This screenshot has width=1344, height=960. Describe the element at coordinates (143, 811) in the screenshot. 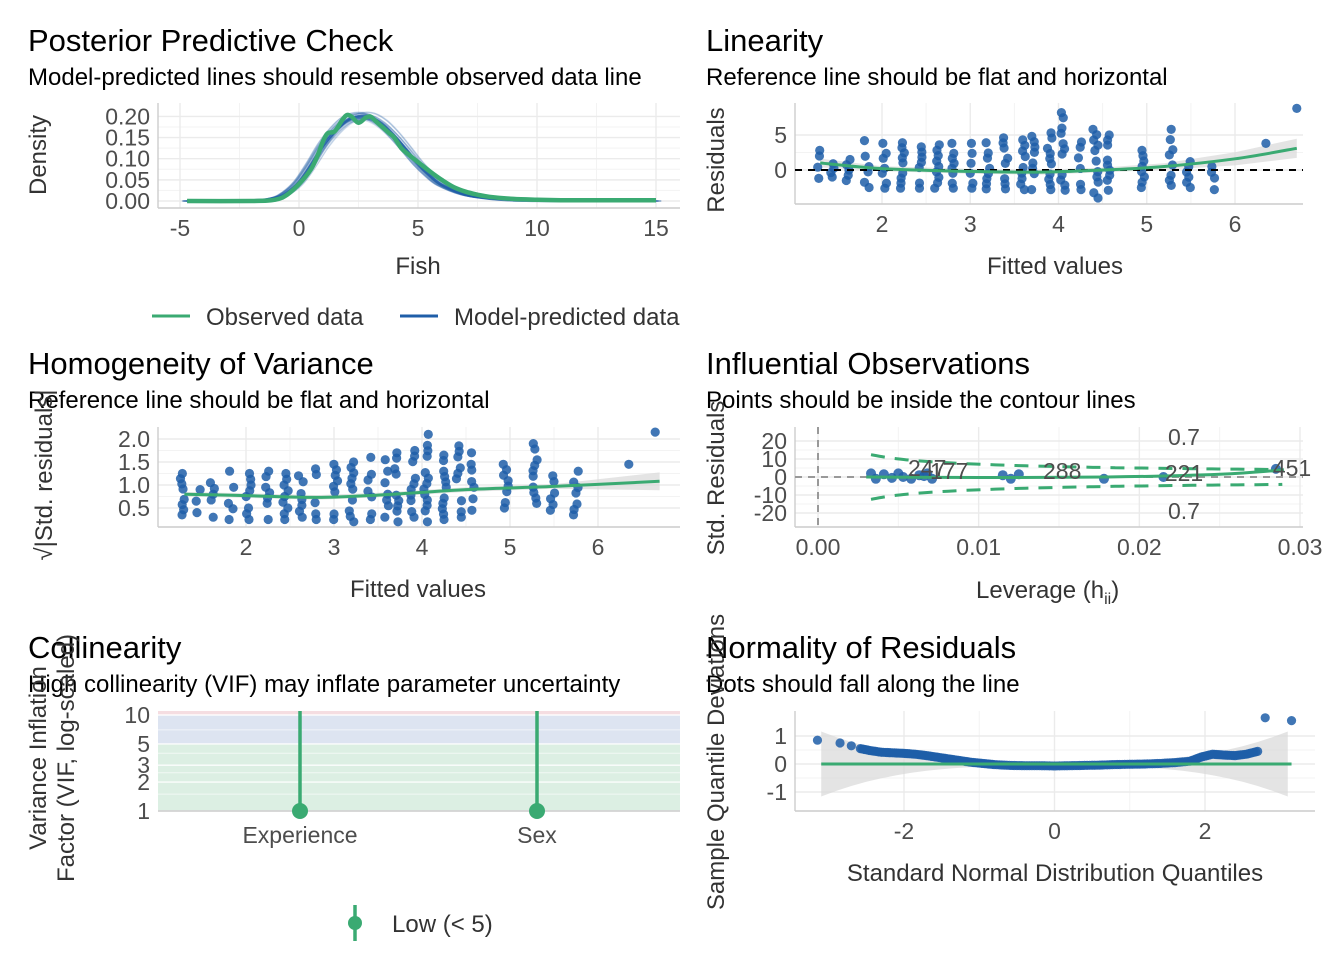

I see `y-tick-label: 1` at that location.